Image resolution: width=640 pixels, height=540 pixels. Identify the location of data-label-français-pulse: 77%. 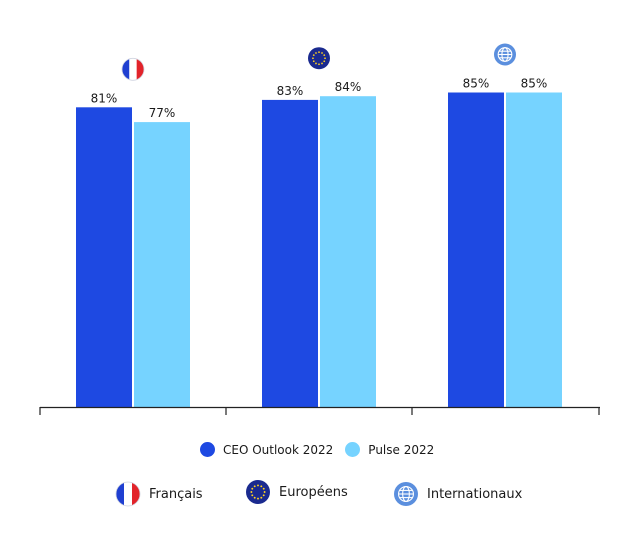
(162, 113).